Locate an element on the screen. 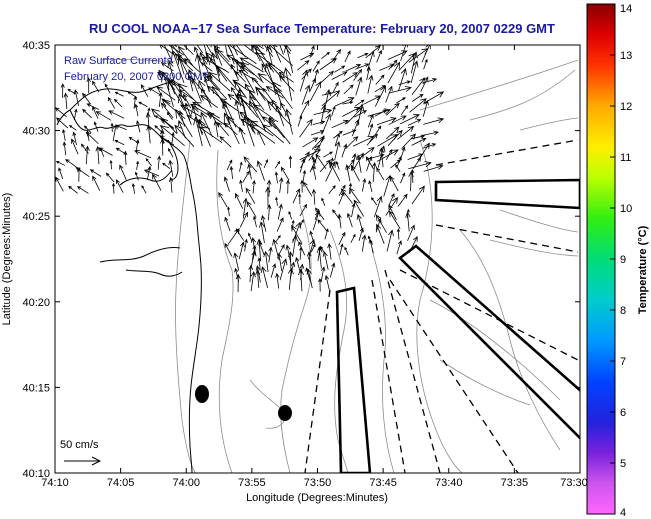 This screenshot has height=519, width=651. x-tick-label: 73:45 is located at coordinates (383, 483).